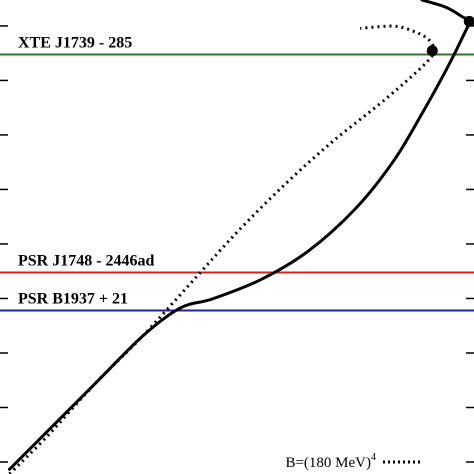 Image resolution: width=474 pixels, height=474 pixels. What do you see at coordinates (86, 261) in the screenshot?
I see `reference-label-1: PSR J1748 - 2446ad` at bounding box center [86, 261].